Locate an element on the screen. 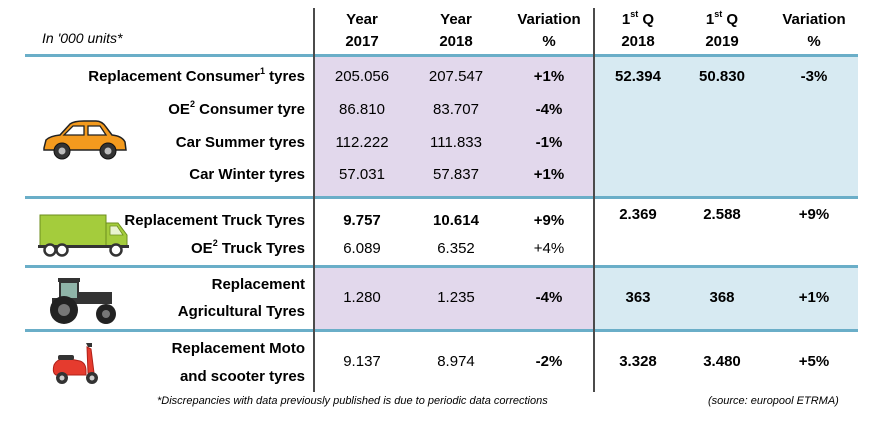  cell-r4-2017: 57.031 is located at coordinates (362, 174).